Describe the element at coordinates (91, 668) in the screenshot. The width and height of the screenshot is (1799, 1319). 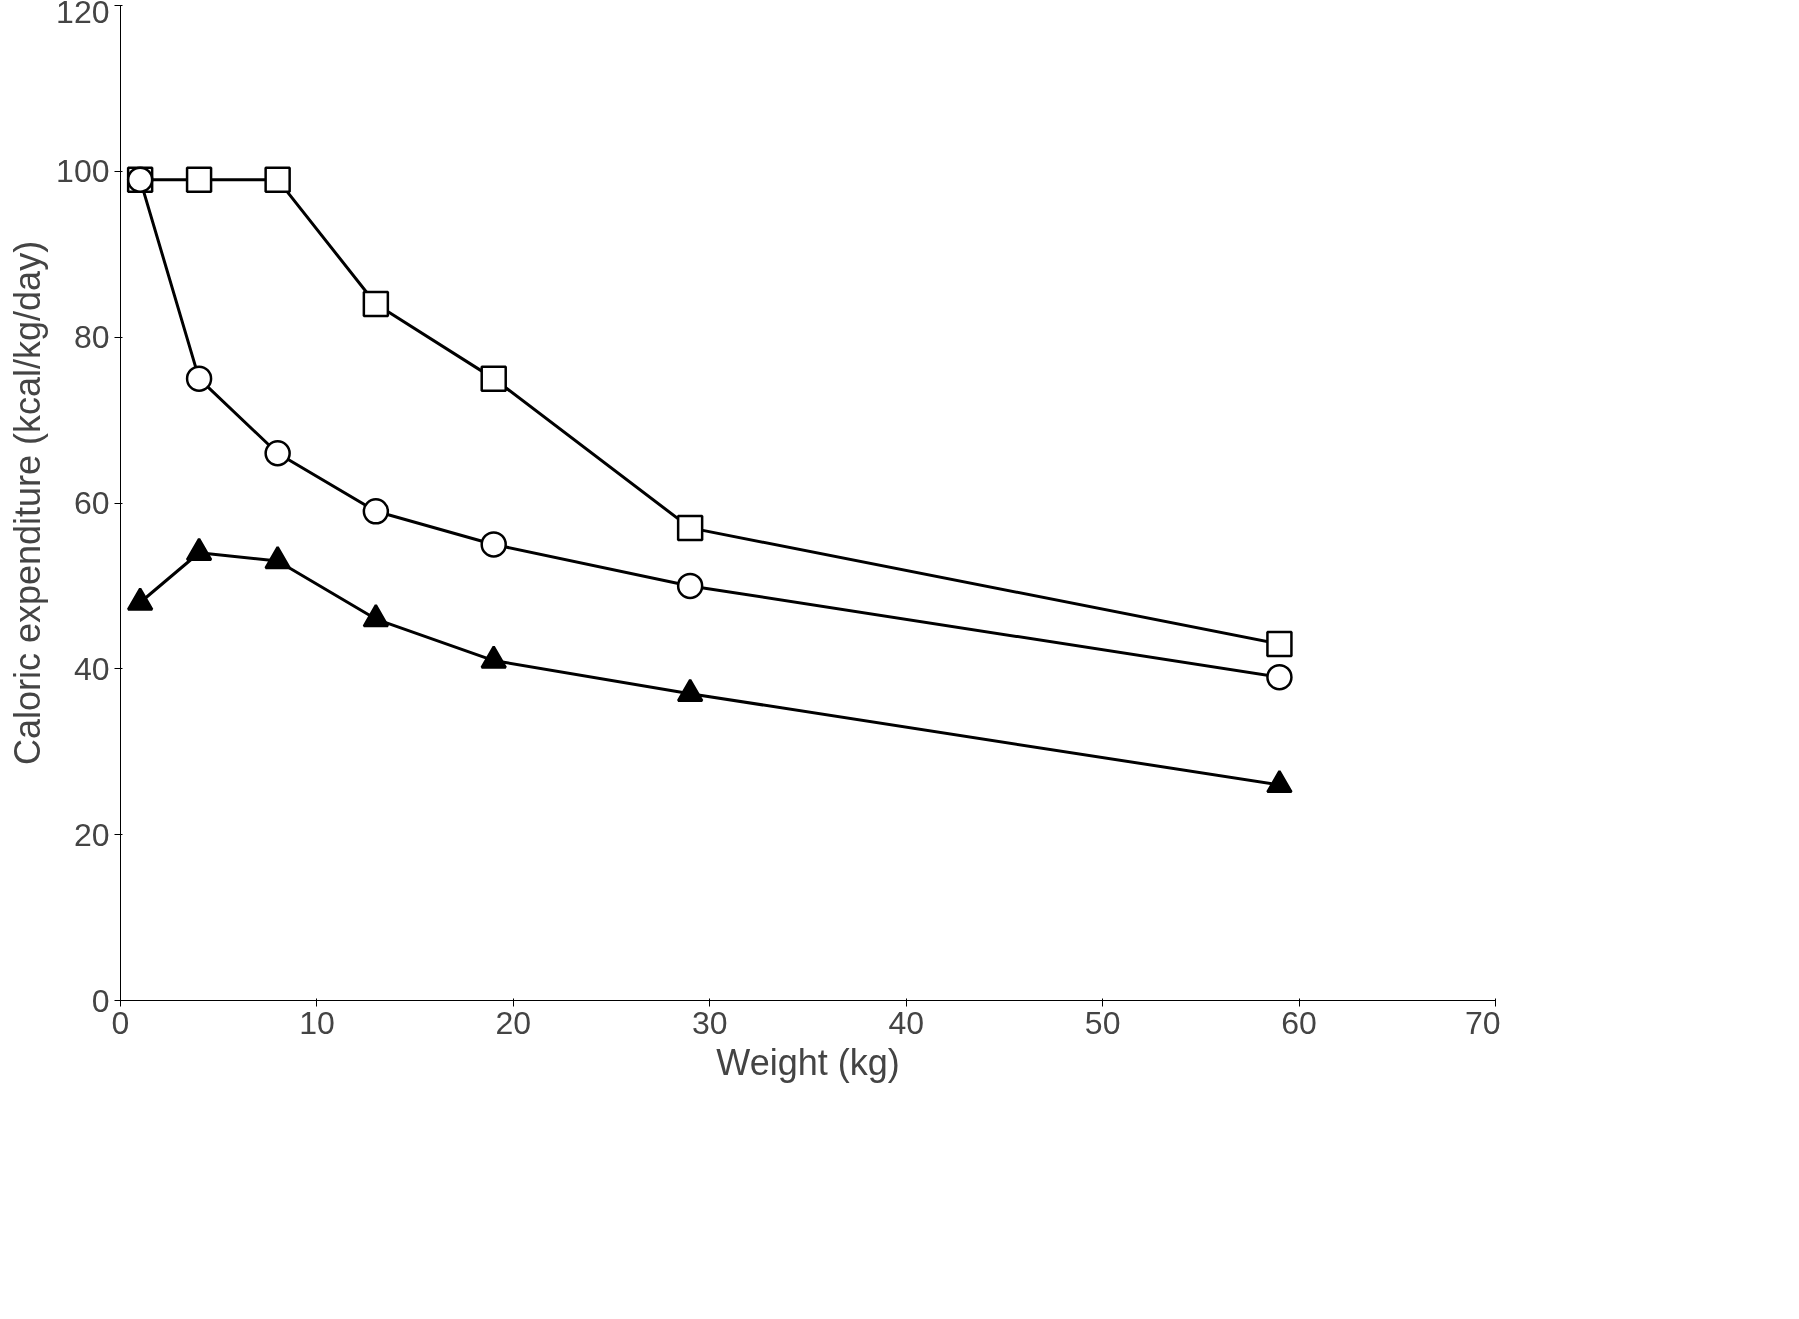
I see `y-tick-label: 40` at that location.